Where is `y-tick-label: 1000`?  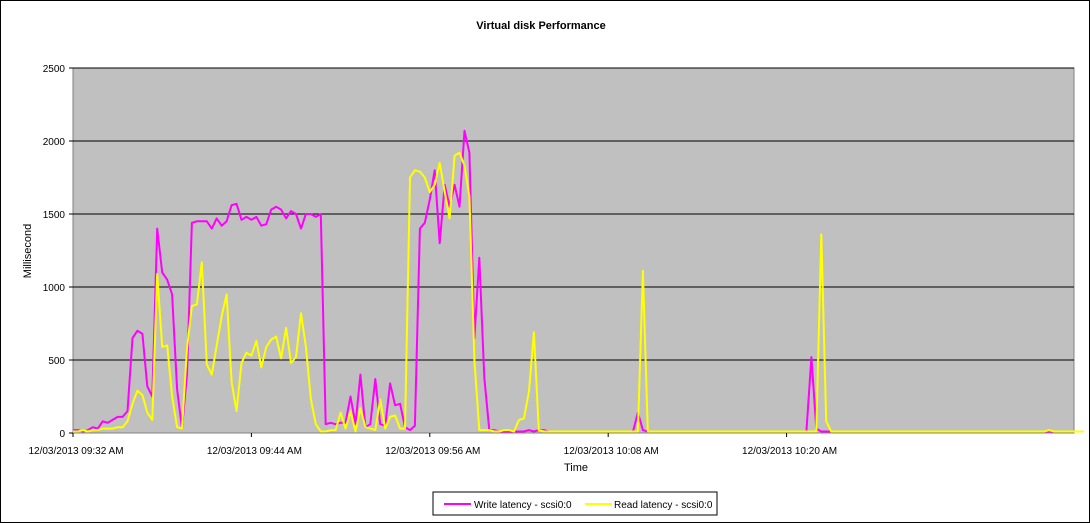
y-tick-label: 1000 is located at coordinates (54, 288).